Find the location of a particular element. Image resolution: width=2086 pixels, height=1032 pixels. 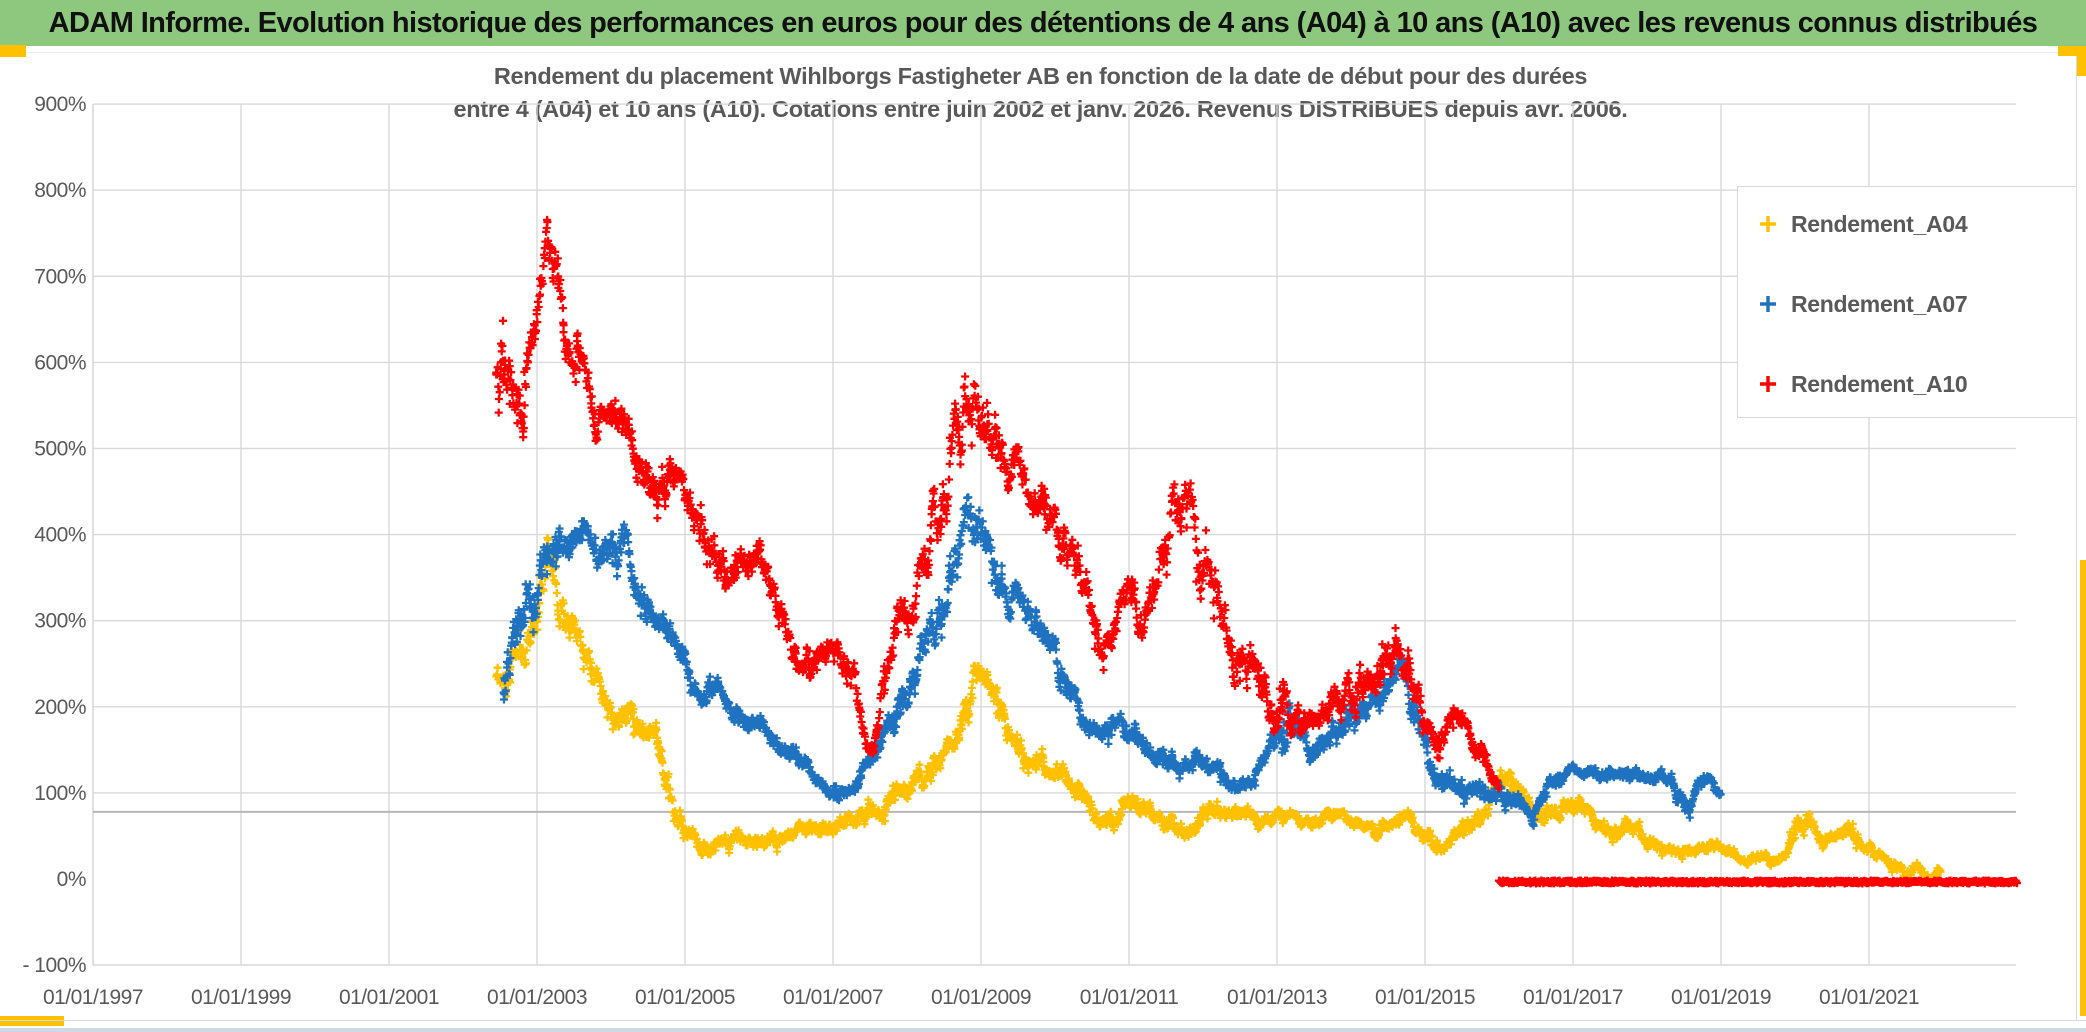

legend-item-rendement_a10: Rendement_A10 is located at coordinates (1863, 384).